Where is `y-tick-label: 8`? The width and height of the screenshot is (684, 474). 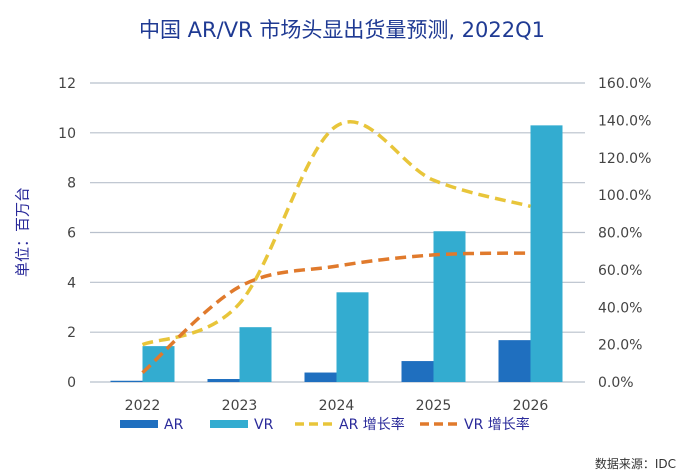
y-tick-label: 8 is located at coordinates (71, 184).